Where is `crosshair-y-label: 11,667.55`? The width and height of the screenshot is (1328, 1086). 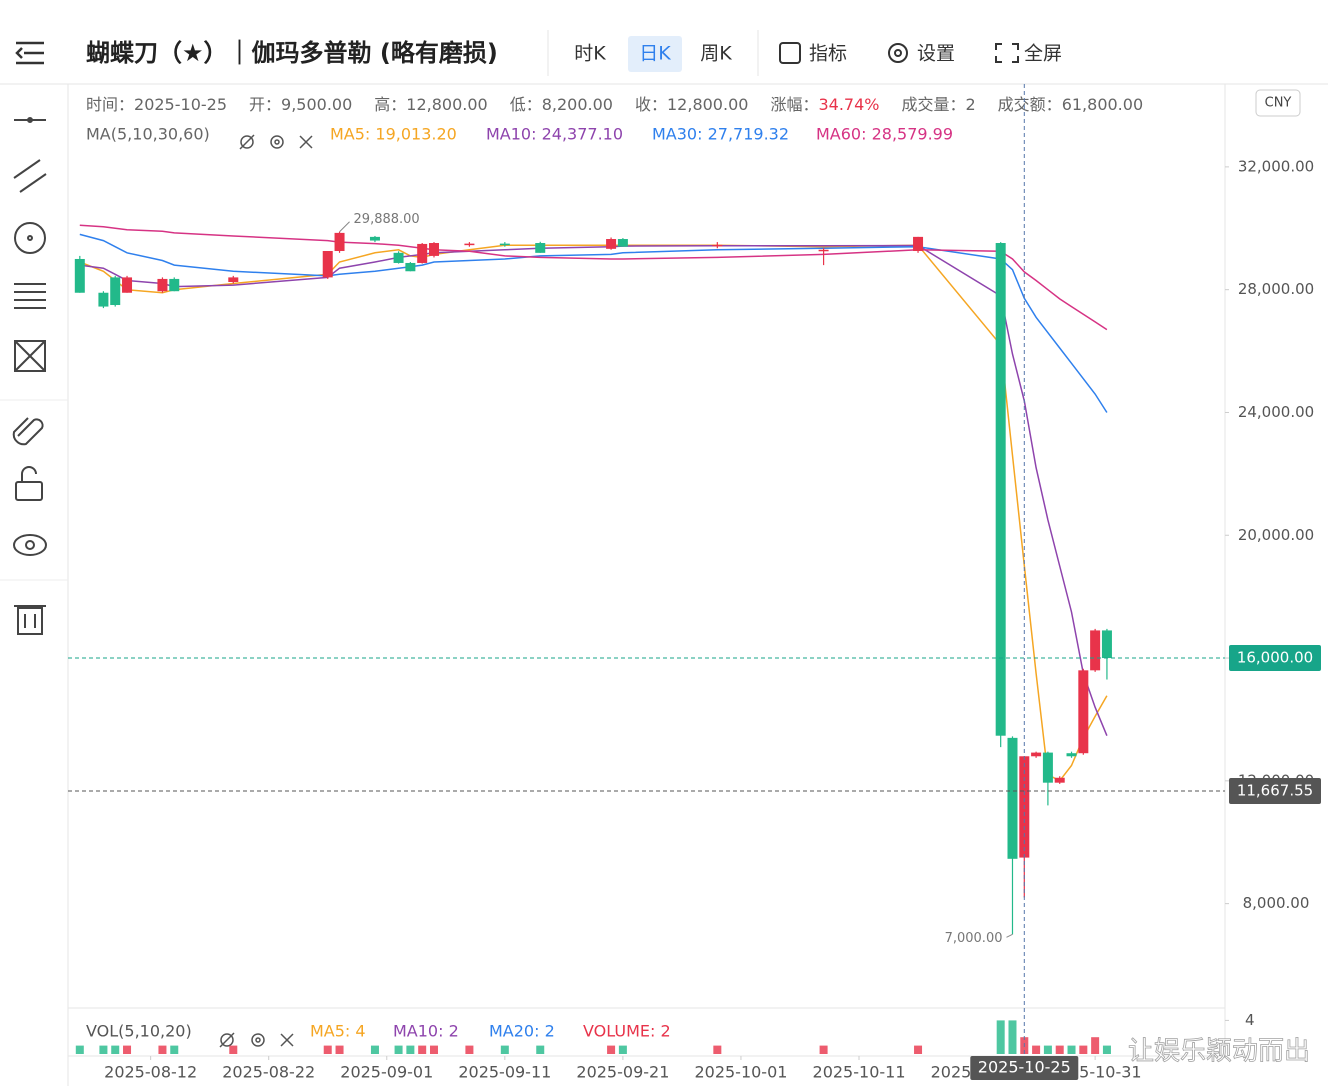 crosshair-y-label: 11,667.55 is located at coordinates (1275, 791).